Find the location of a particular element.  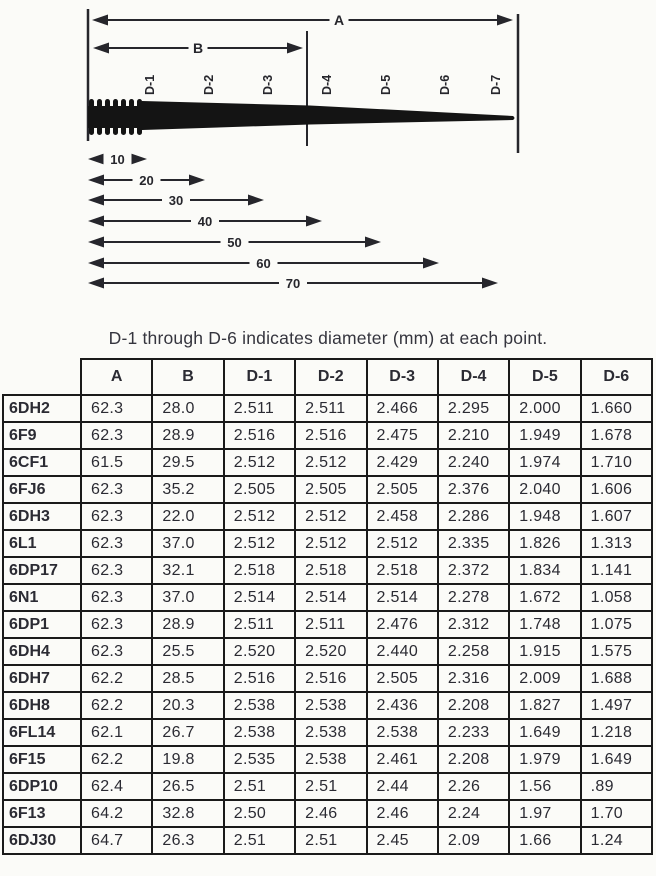

spec-value: 28.0 is located at coordinates (188, 408).